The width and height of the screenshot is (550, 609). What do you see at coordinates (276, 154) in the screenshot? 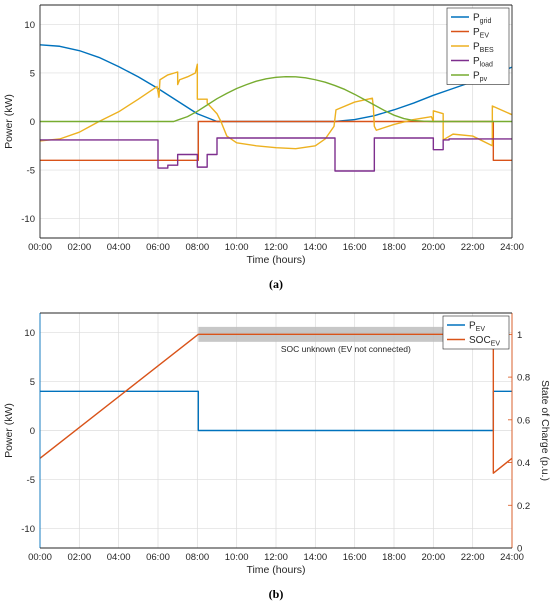
I see `series-line-p-load` at bounding box center [276, 154].